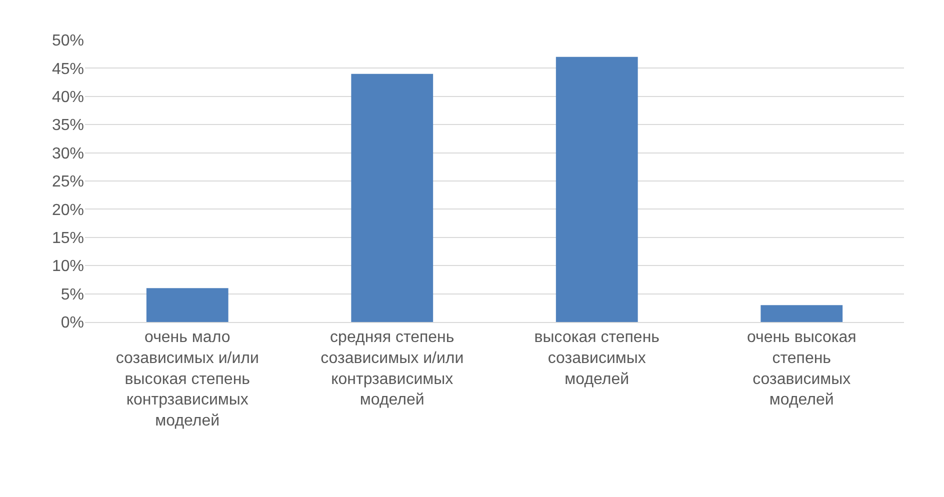 This screenshot has height=497, width=944. Describe the element at coordinates (68, 41) in the screenshot. I see `y-tick-label: 50%` at that location.